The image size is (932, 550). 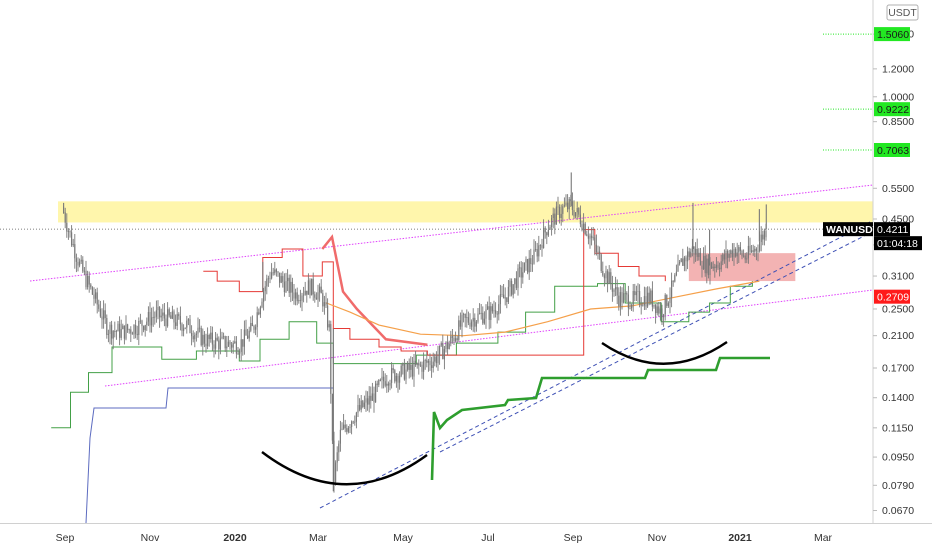 I want to click on price-tick-label-8: 0.3100, so click(x=898, y=277).